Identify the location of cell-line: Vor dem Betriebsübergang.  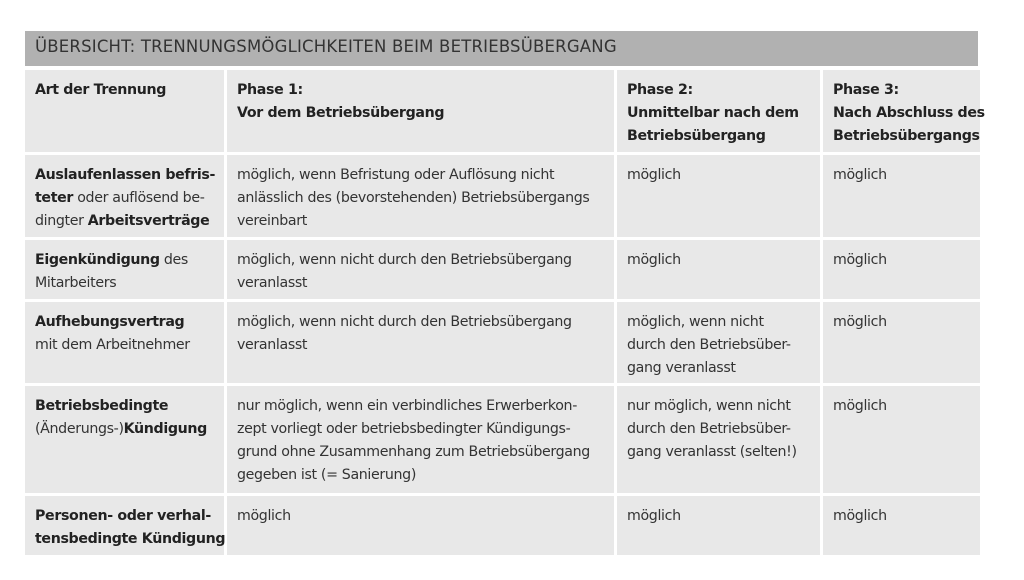
(421, 113).